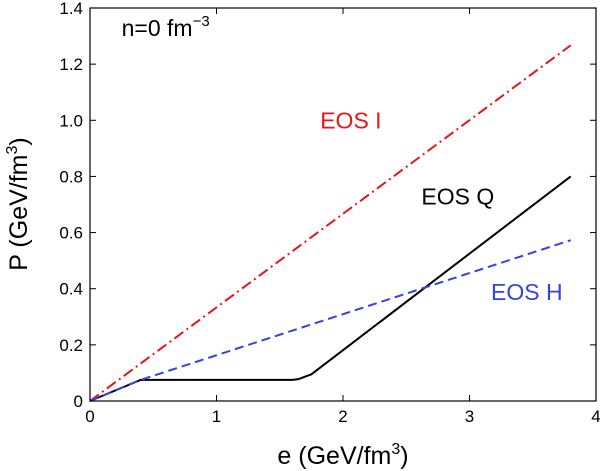 Image resolution: width=600 pixels, height=471 pixels. I want to click on x-tick-label: 2, so click(342, 416).